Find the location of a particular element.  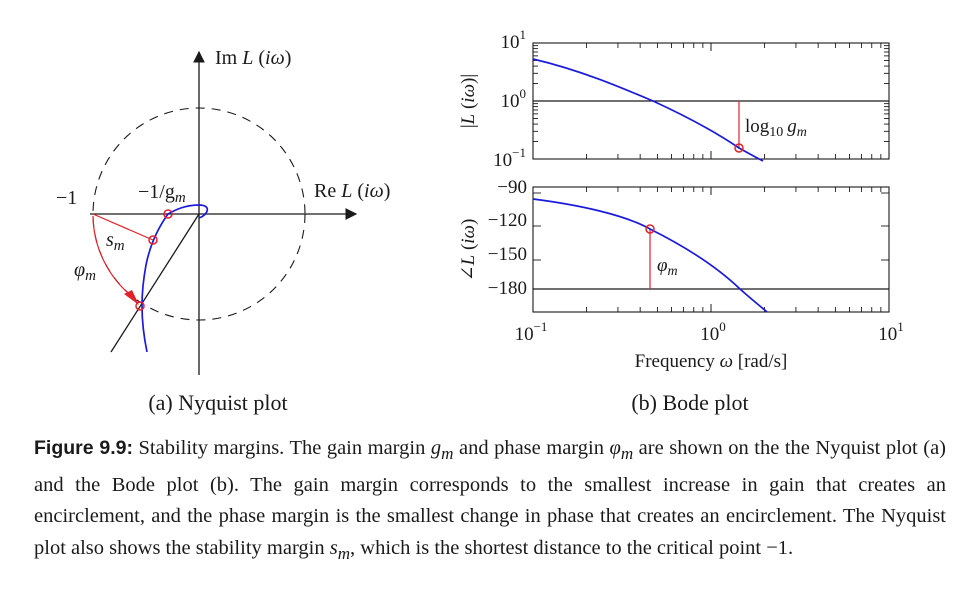

stability-margin-marker is located at coordinates (153, 240).